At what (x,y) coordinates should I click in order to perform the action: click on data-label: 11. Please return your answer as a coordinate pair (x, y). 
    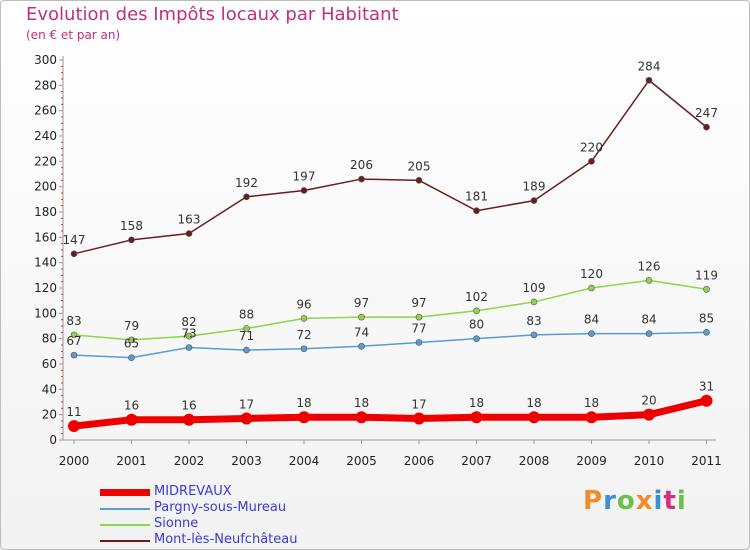
    Looking at the image, I should click on (73, 412).